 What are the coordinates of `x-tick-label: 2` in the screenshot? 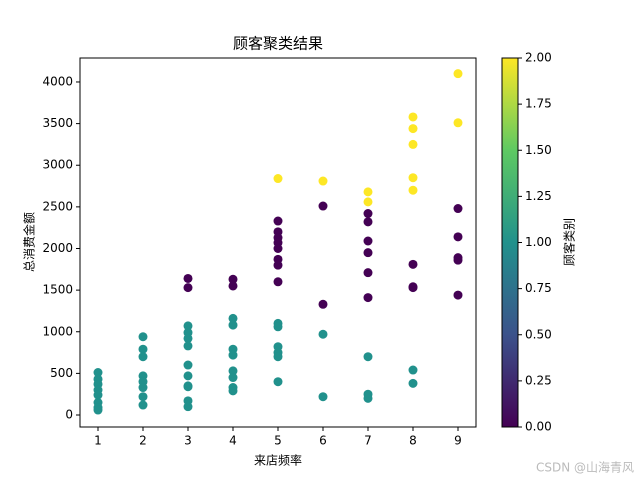 It's located at (143, 441).